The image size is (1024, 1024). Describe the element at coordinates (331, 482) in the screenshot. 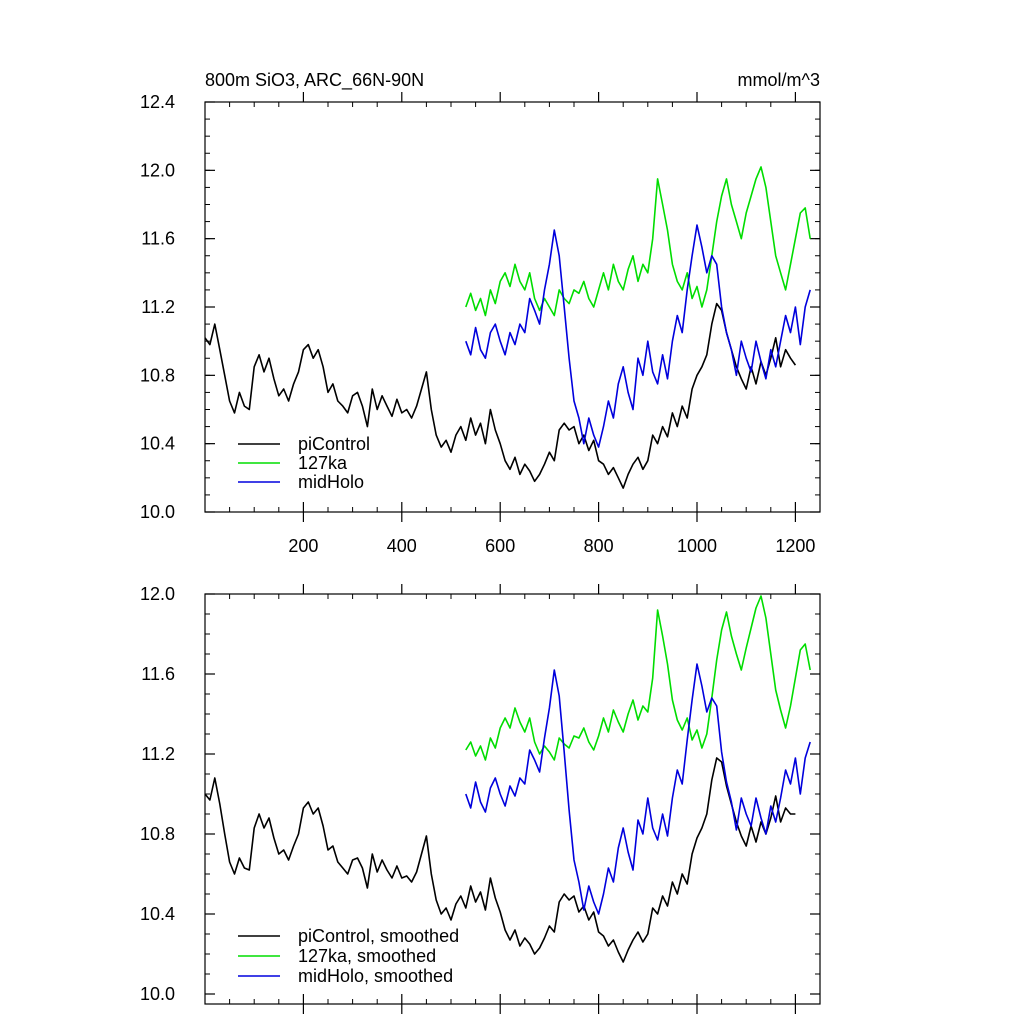

I see `top-legend-label-midholo: midHolo` at that location.